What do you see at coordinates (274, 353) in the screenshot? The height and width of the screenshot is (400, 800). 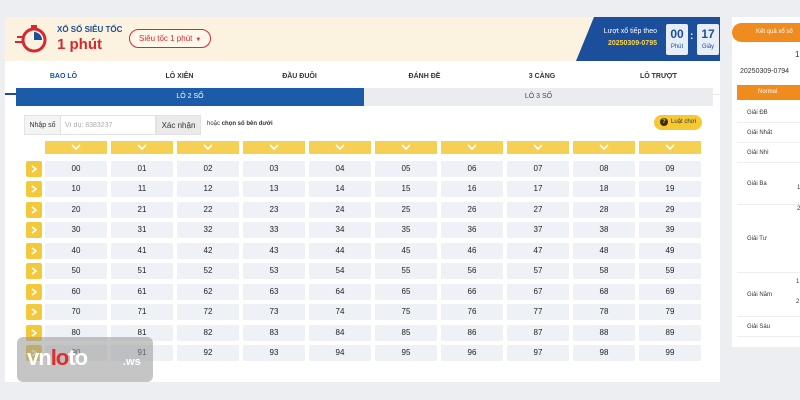 I see `number-cell: 93` at bounding box center [274, 353].